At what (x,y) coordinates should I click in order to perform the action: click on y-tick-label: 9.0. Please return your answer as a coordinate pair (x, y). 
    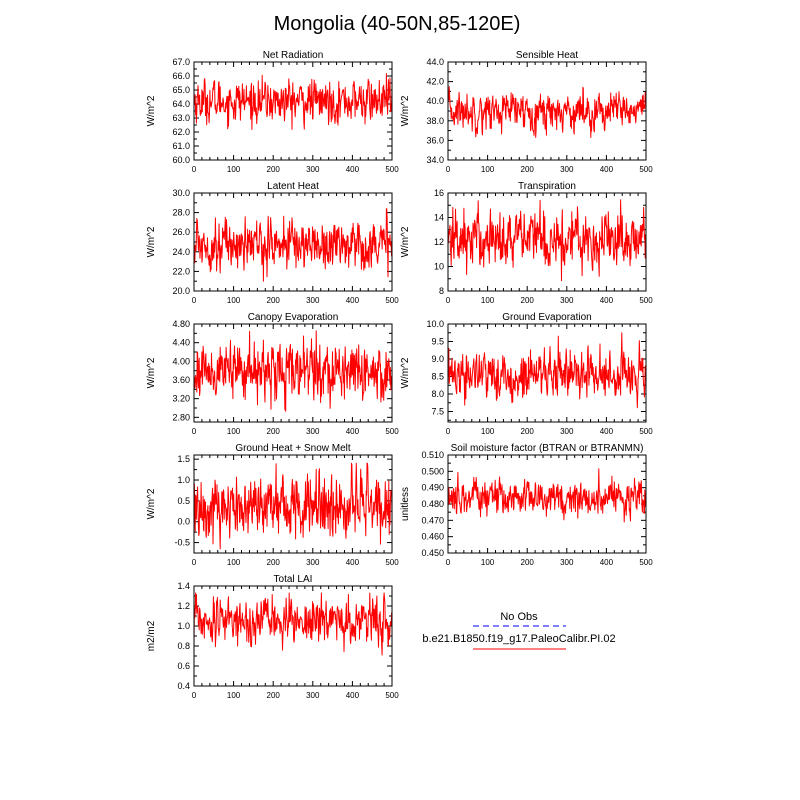
    Looking at the image, I should click on (437, 359).